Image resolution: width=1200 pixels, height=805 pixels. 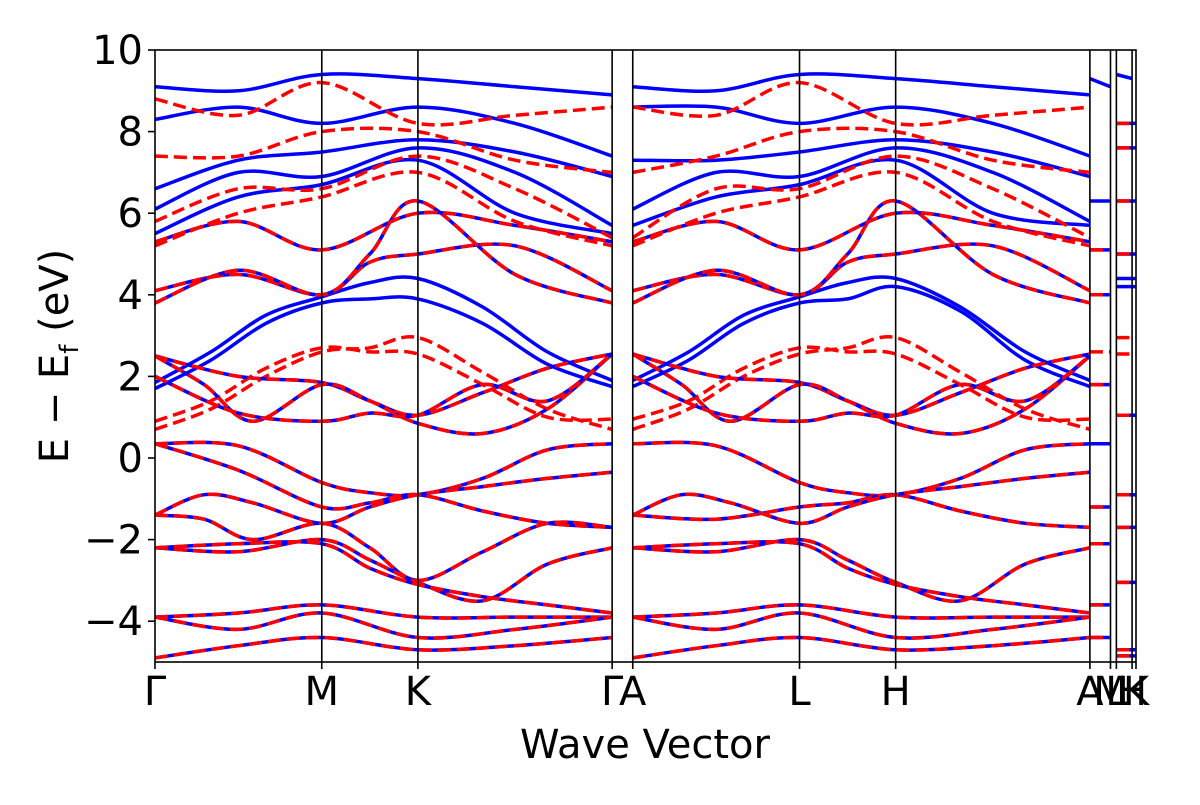 What do you see at coordinates (130, 133) in the screenshot?
I see `y-tick-label: 8` at bounding box center [130, 133].